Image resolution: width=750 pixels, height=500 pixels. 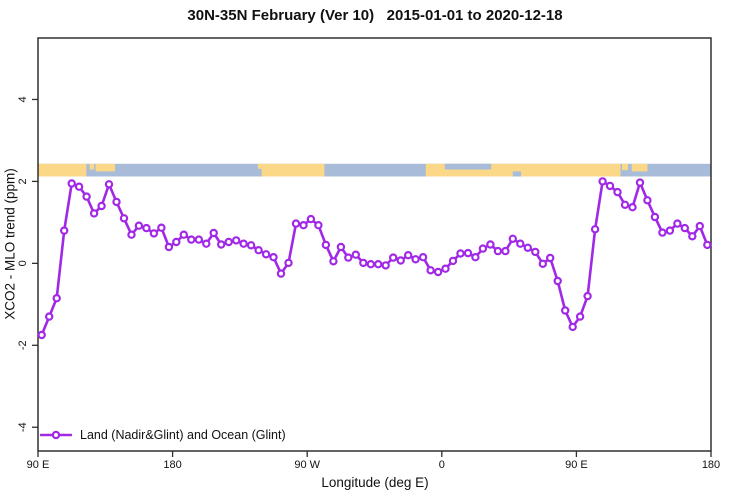 What do you see at coordinates (23, 181) in the screenshot?
I see `y-tick-label: 2` at bounding box center [23, 181].